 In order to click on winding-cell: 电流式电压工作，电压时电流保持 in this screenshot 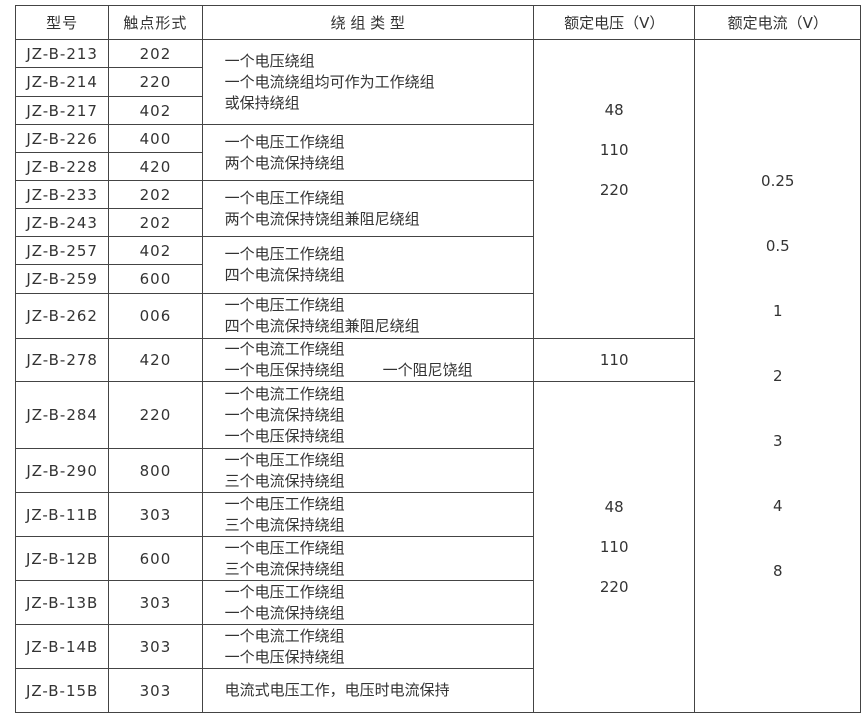, I will do `click(367, 690)`.